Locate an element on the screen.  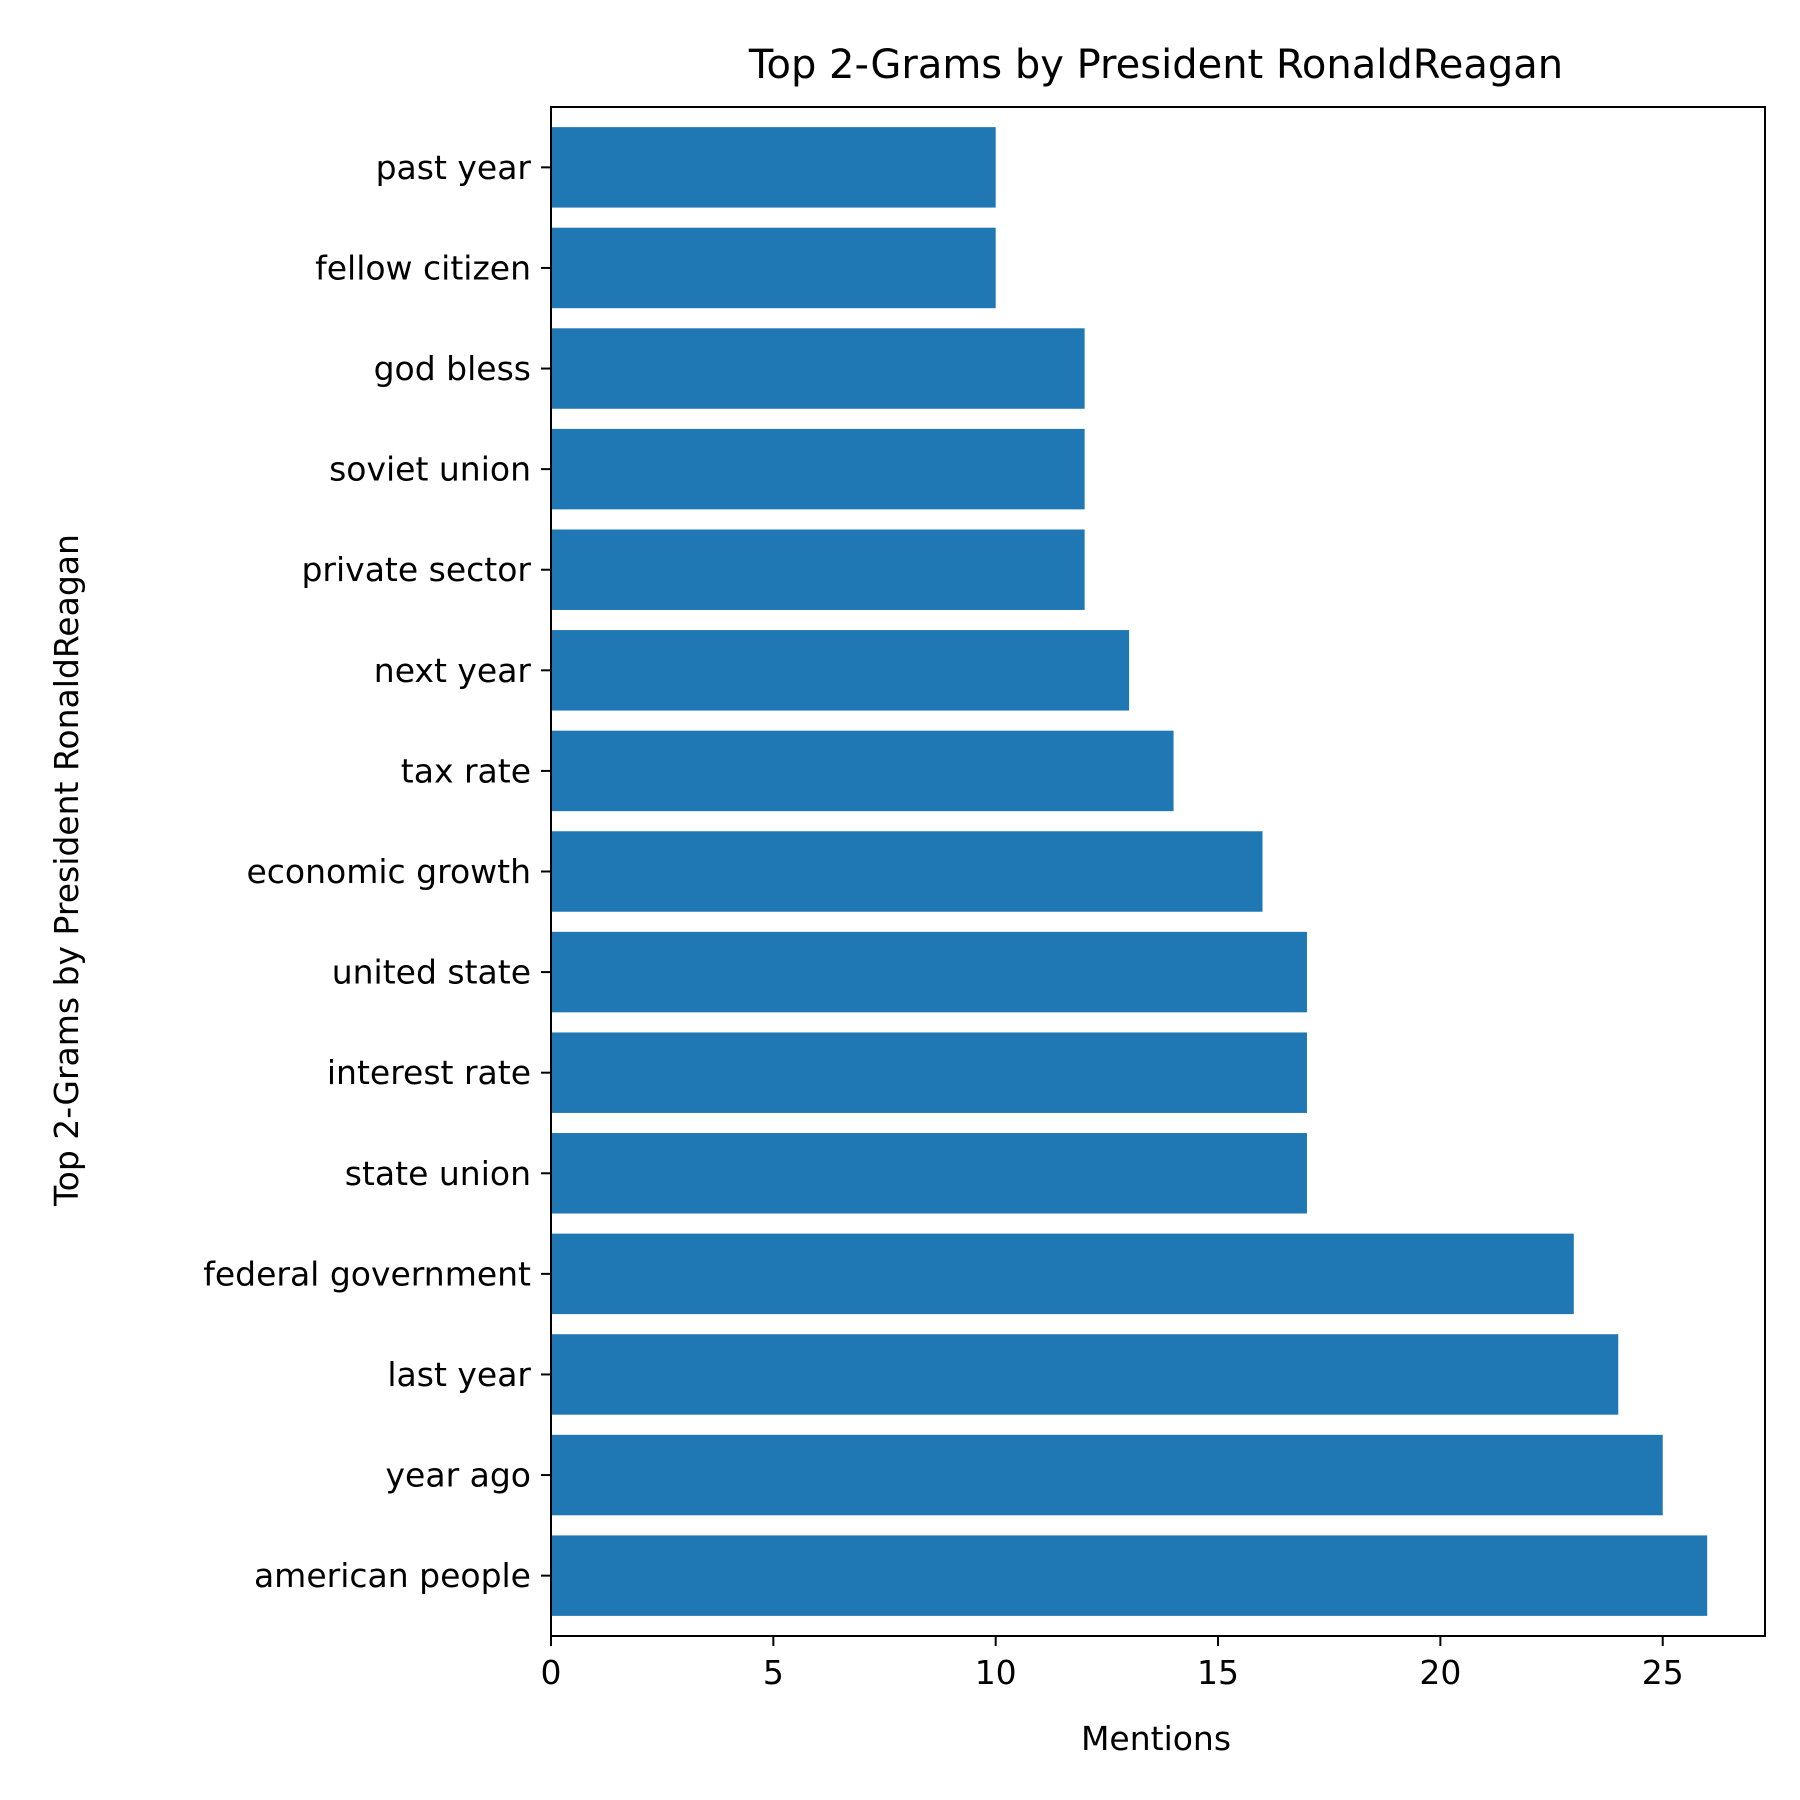
x-axis-label: Mentions is located at coordinates (1156, 1738).